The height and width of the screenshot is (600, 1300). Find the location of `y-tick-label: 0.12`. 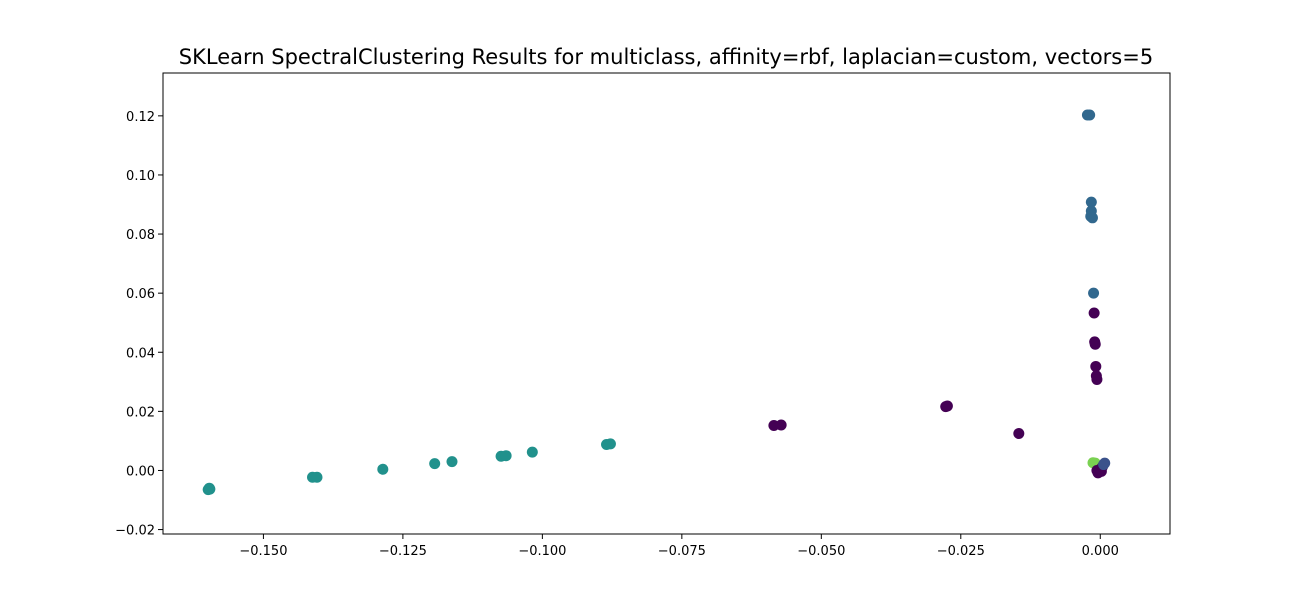

y-tick-label: 0.12 is located at coordinates (140, 117).